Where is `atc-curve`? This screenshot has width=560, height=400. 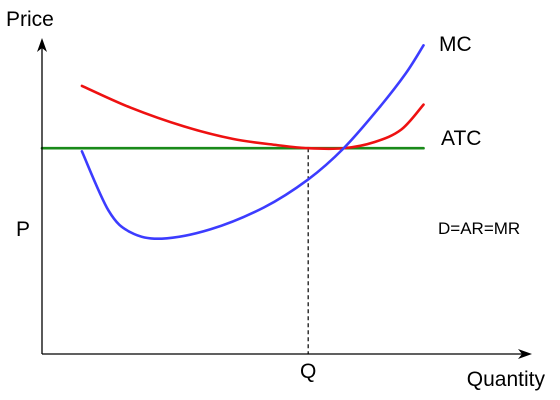 atc-curve is located at coordinates (252, 117).